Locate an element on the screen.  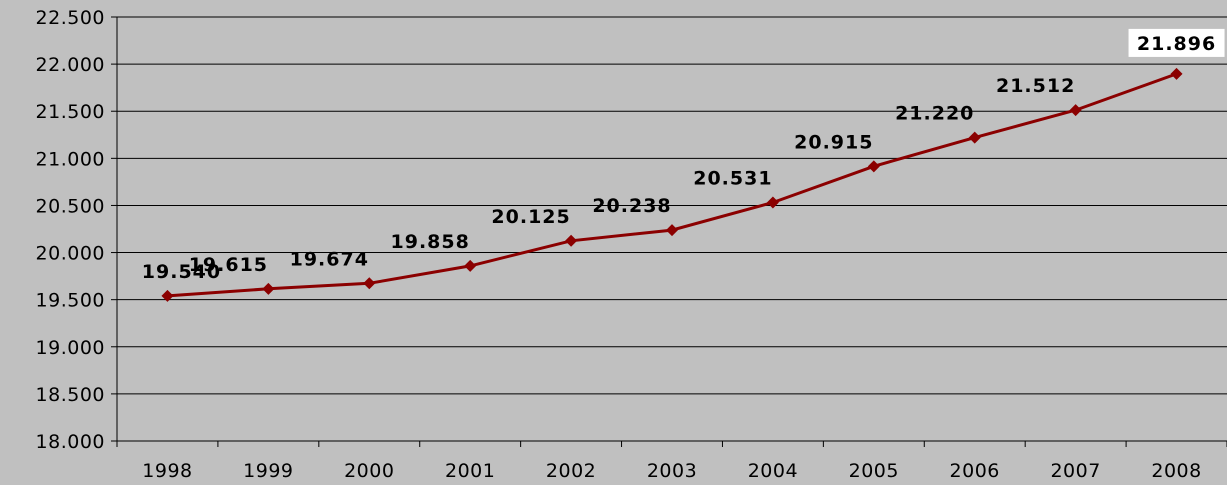
data-label-2005: 20.915 is located at coordinates (833, 142).